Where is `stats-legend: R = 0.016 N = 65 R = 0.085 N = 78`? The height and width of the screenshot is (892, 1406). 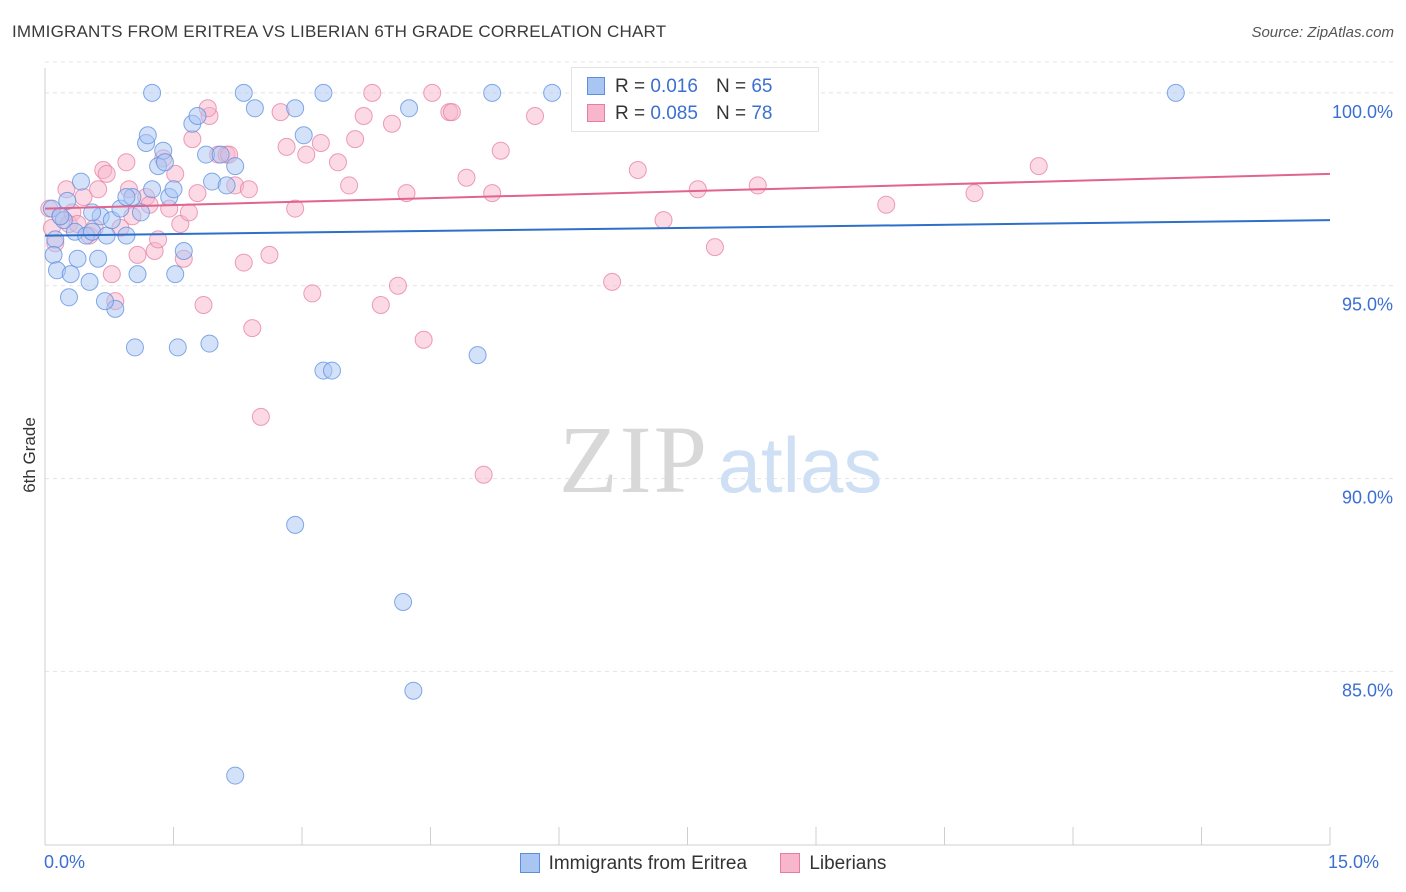 stats-legend: R = 0.016 N = 65 R = 0.085 N = 78 is located at coordinates (695, 99).